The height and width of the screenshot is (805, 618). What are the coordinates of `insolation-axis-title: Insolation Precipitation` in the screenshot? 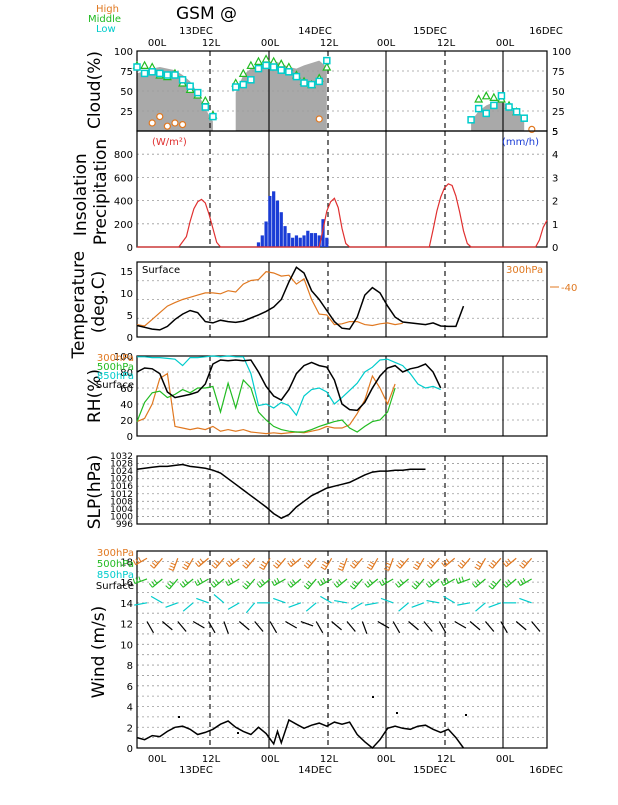 It's located at (91, 192).